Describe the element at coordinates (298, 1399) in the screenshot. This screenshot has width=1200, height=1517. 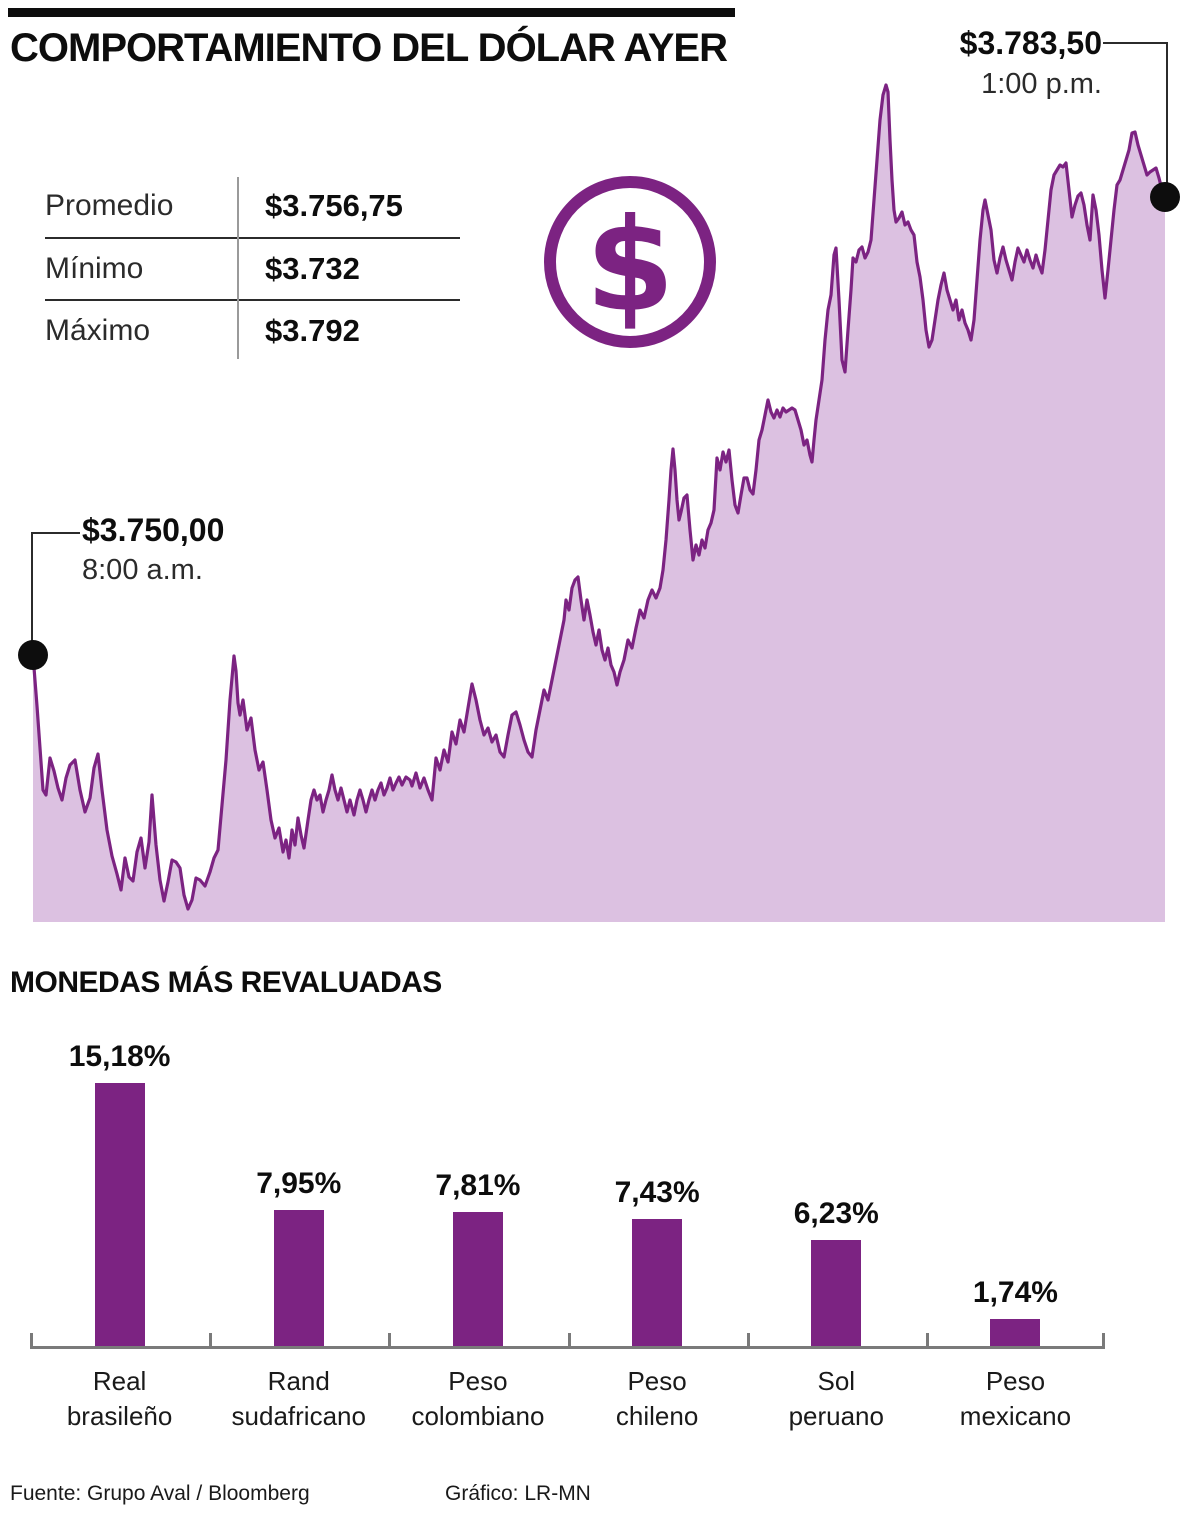
I see `bar-category-label: Rand sudafricano` at that location.